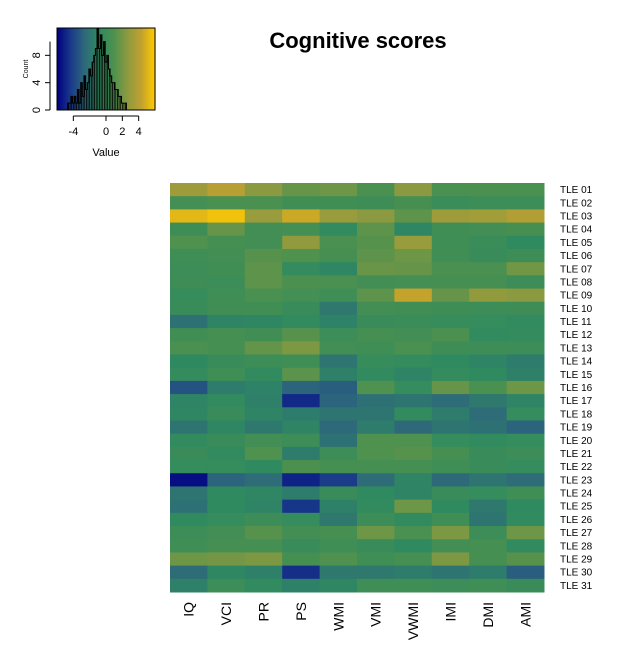  I want to click on row-label: TLE 07, so click(576, 269).